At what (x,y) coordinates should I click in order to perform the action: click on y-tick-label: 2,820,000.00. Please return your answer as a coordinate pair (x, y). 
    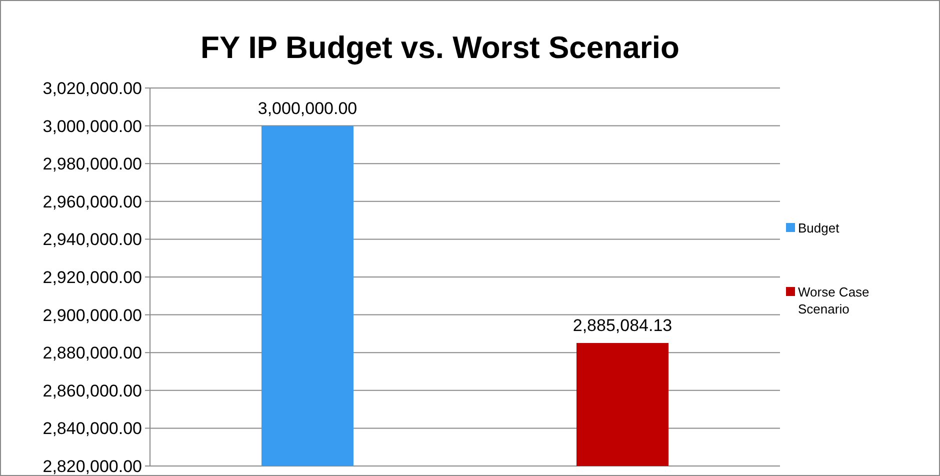
    Looking at the image, I should click on (92, 466).